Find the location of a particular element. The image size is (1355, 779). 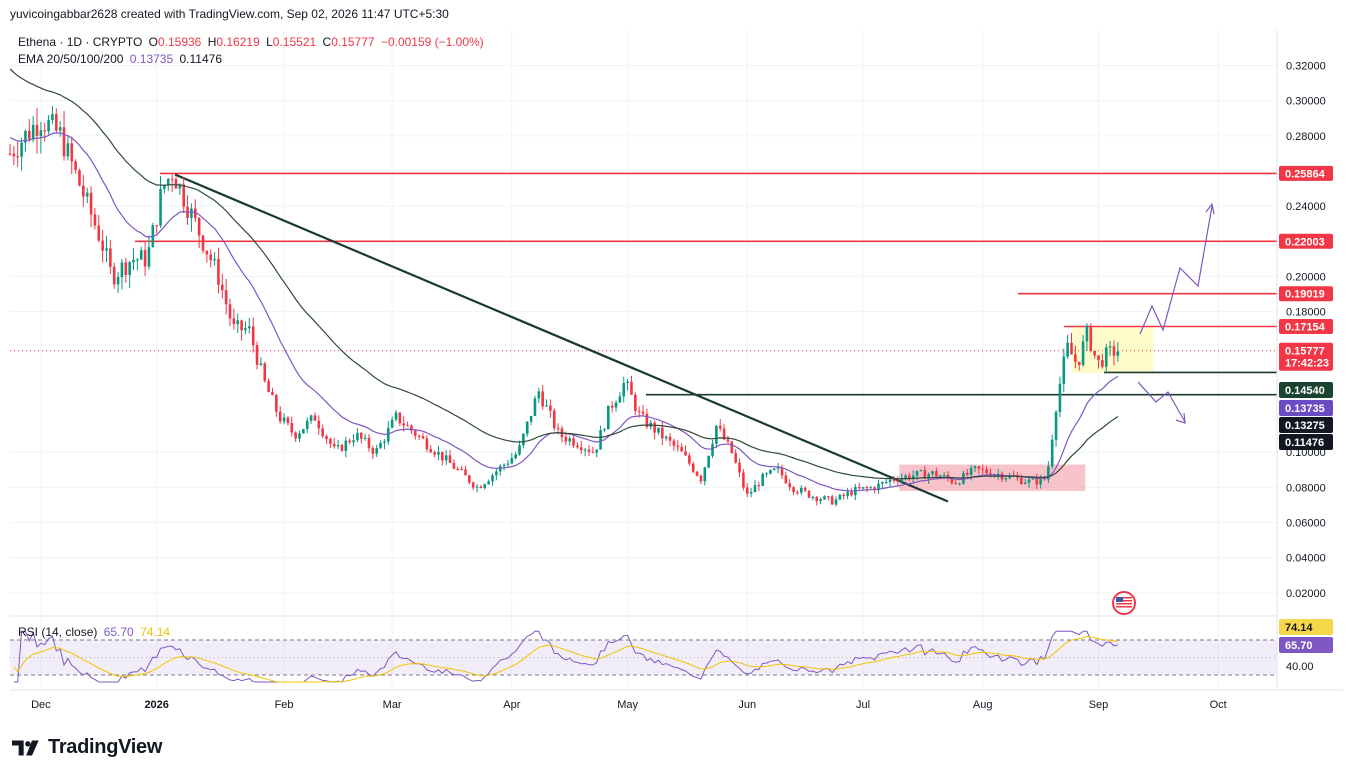

tag-rsi-ma-bg is located at coordinates (1306, 627).